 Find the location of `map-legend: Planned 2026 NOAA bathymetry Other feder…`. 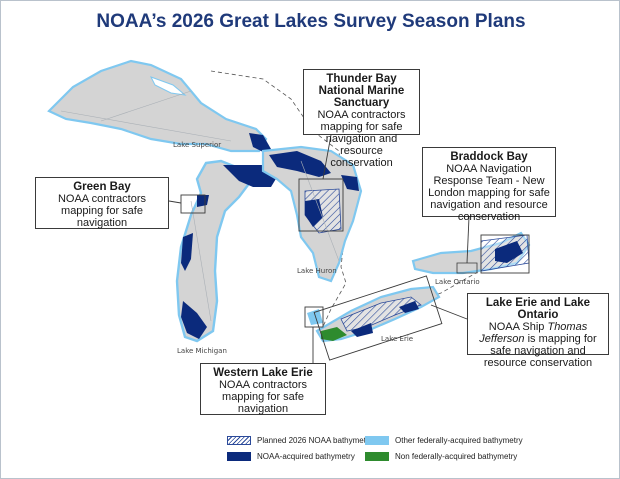

map-legend: Planned 2026 NOAA bathymetry Other feder… is located at coordinates (375, 451).